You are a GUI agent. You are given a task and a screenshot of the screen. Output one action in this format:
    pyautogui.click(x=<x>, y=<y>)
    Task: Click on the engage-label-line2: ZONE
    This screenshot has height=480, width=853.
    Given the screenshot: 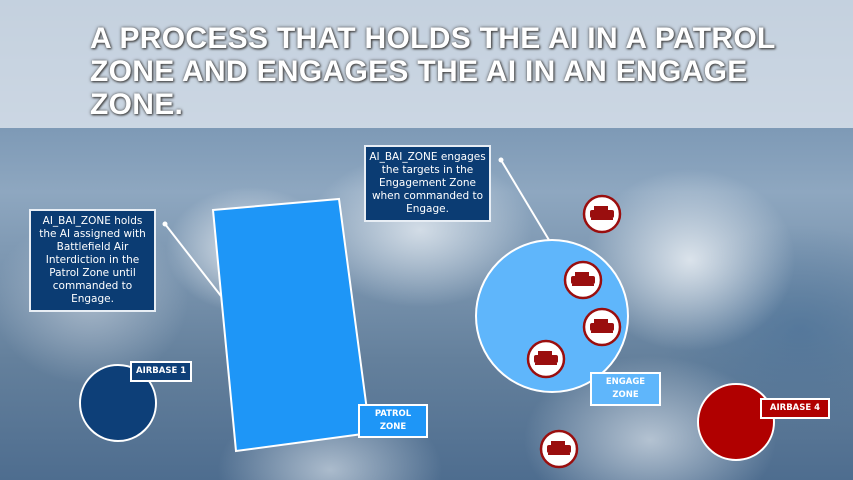 What is the action you would take?
    pyautogui.click(x=625, y=395)
    